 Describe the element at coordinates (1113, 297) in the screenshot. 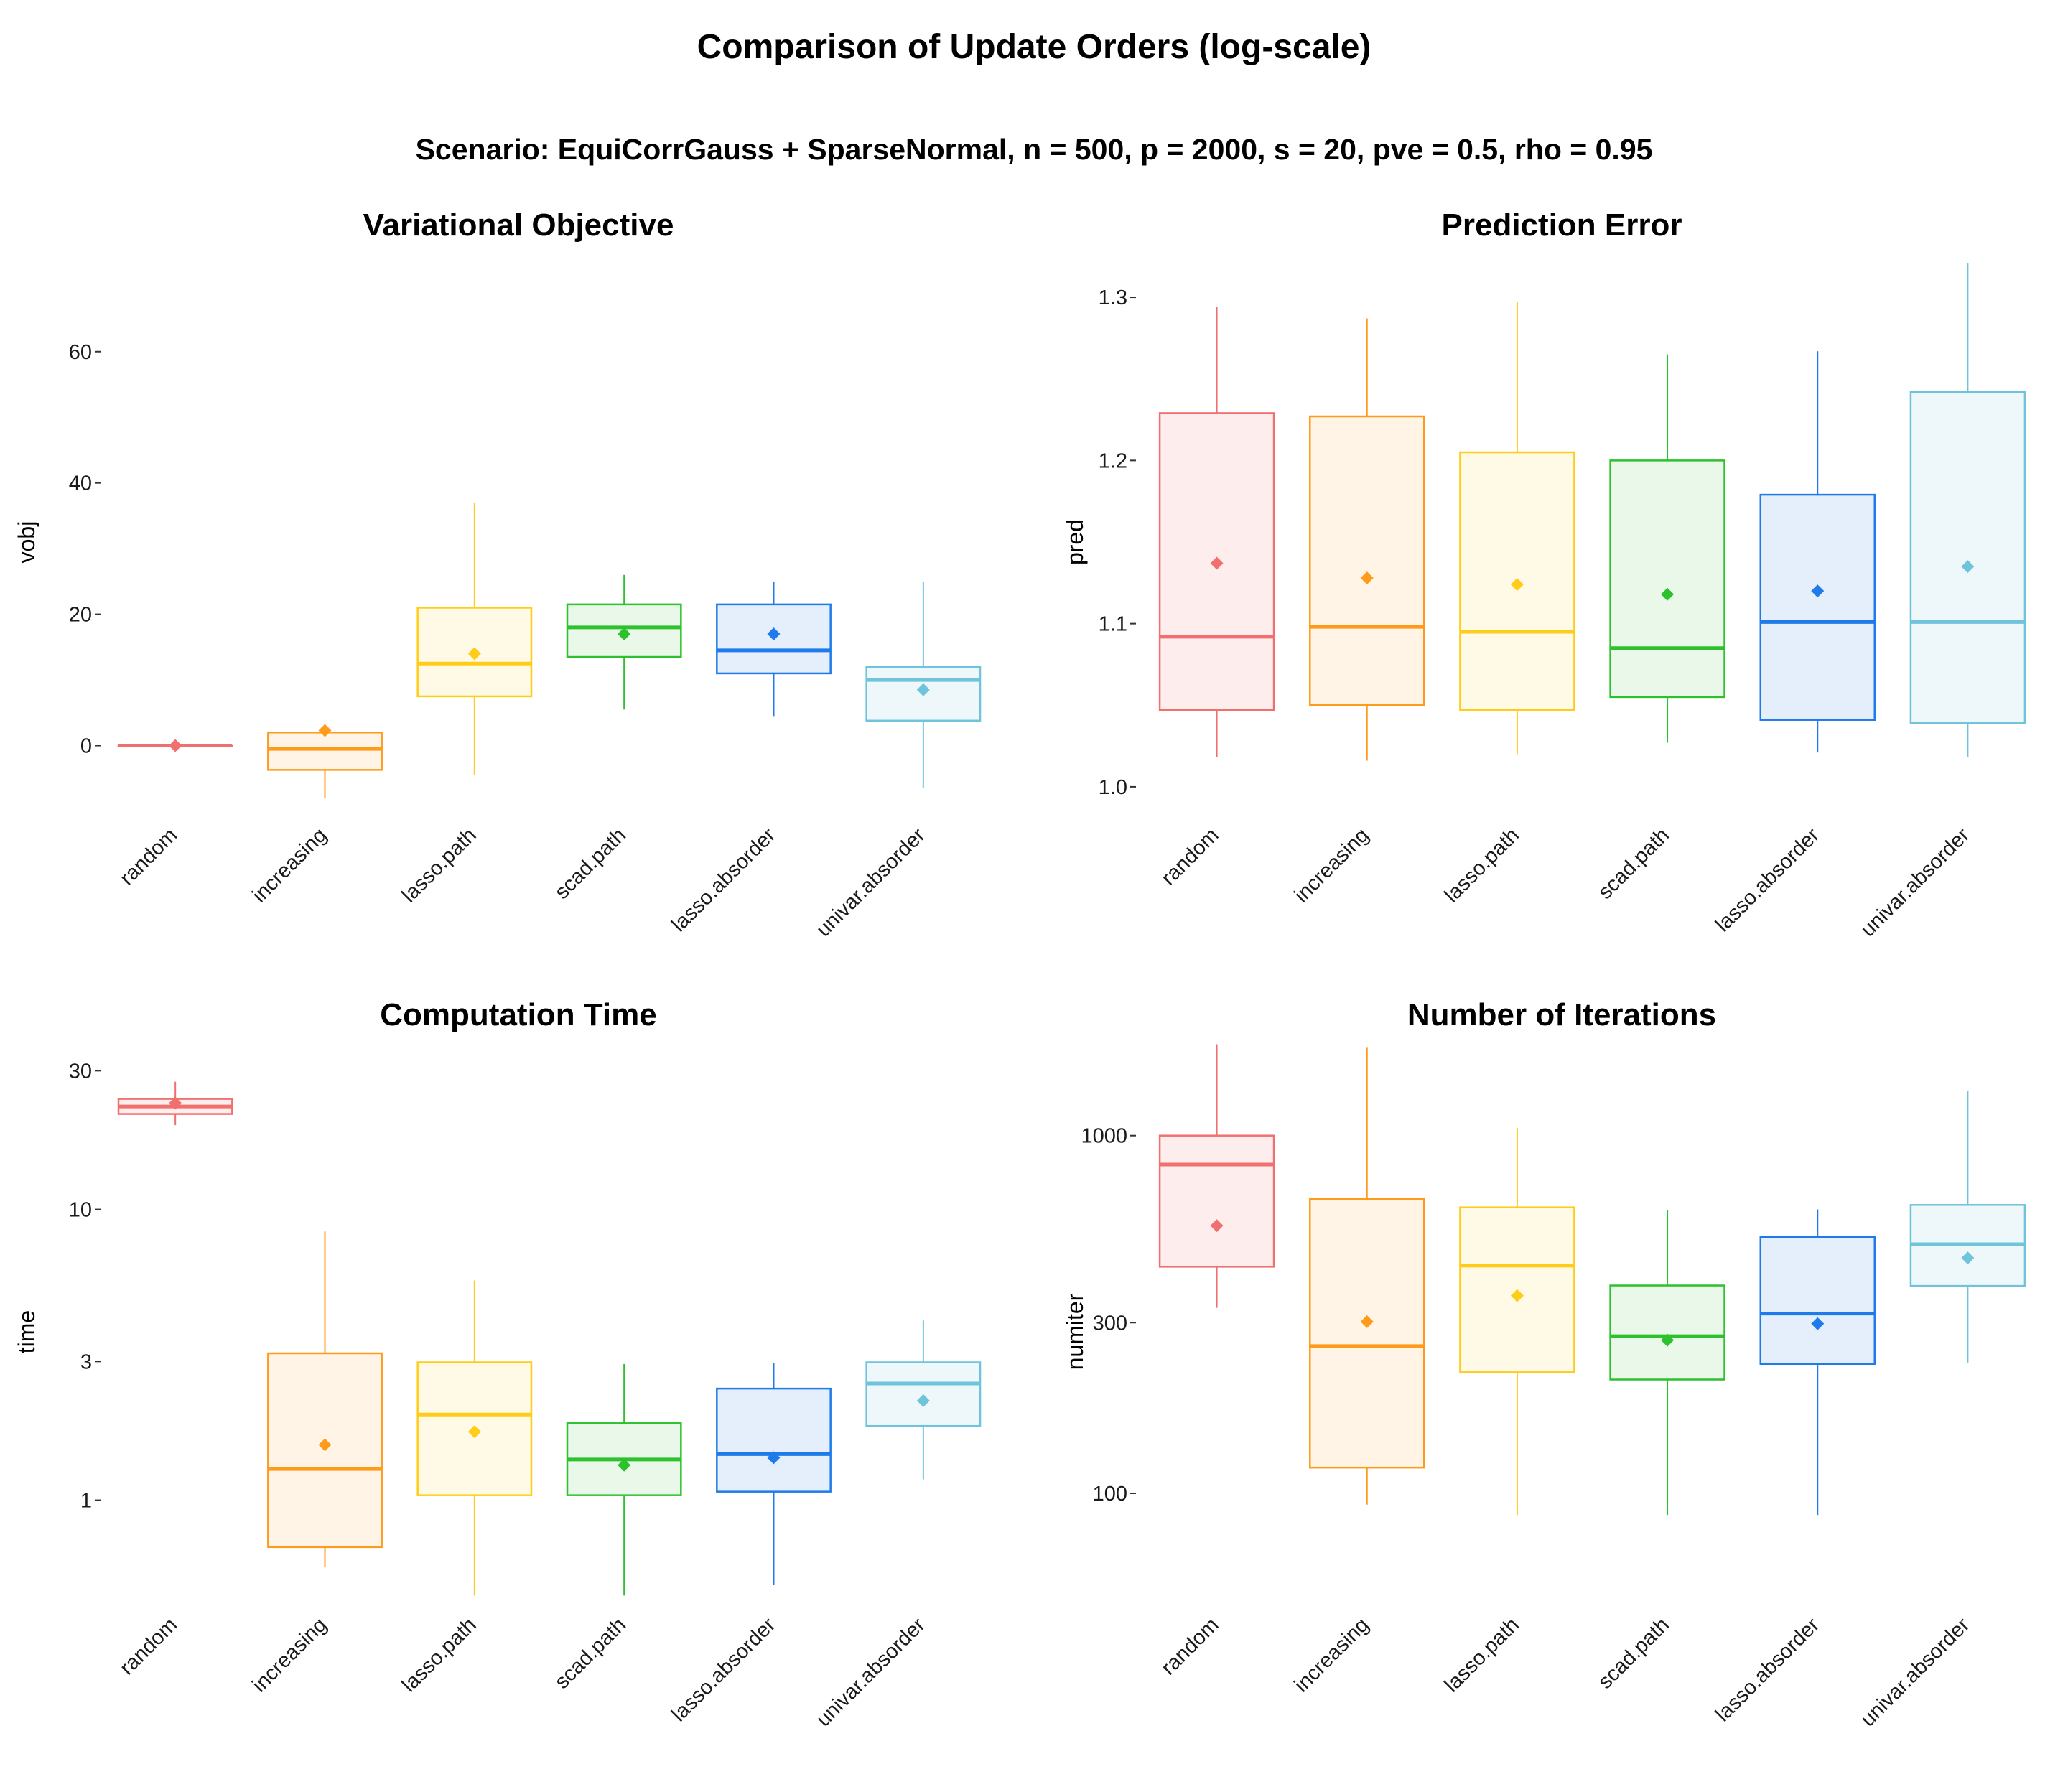

I see `y-tick-label: 1.3` at that location.